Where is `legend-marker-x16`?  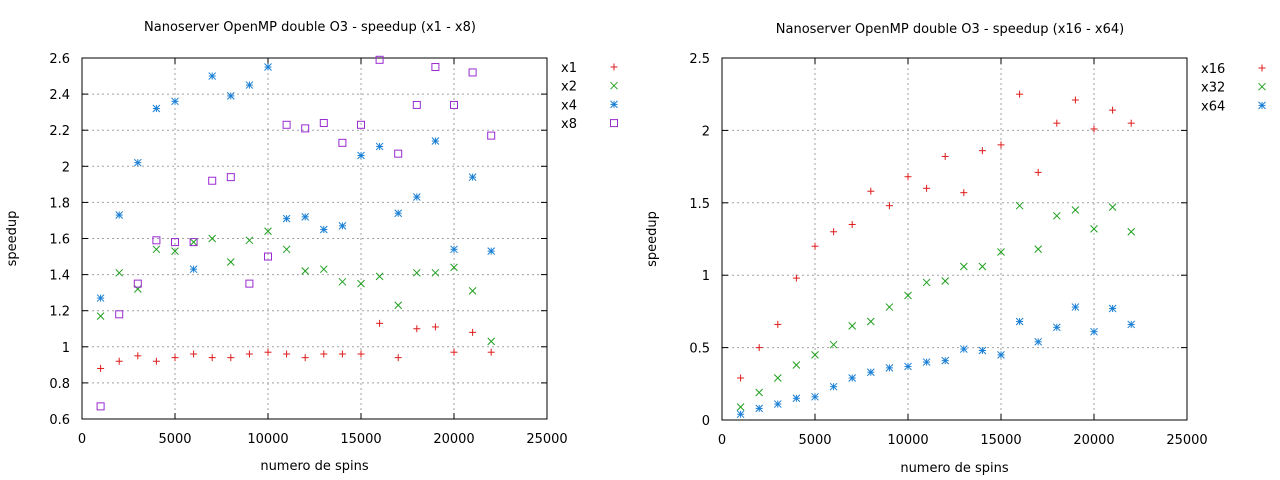
legend-marker-x16 is located at coordinates (1262, 68).